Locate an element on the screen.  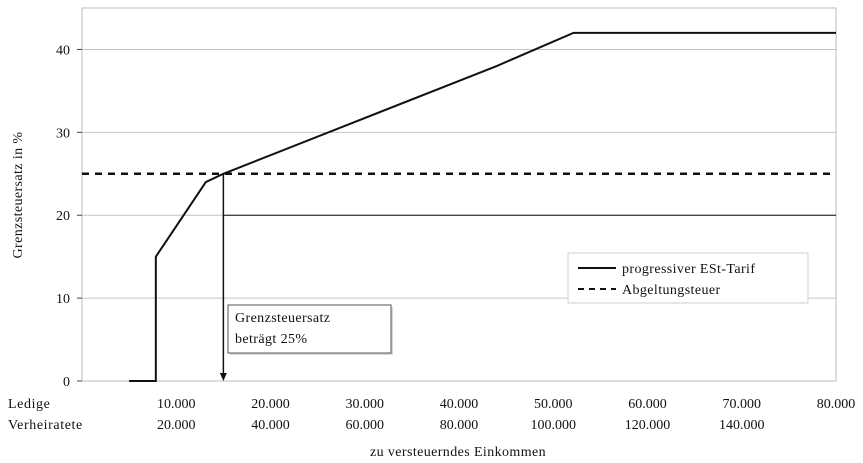
x-tick-label-verheiratete-4: 80.000 is located at coordinates (459, 425).